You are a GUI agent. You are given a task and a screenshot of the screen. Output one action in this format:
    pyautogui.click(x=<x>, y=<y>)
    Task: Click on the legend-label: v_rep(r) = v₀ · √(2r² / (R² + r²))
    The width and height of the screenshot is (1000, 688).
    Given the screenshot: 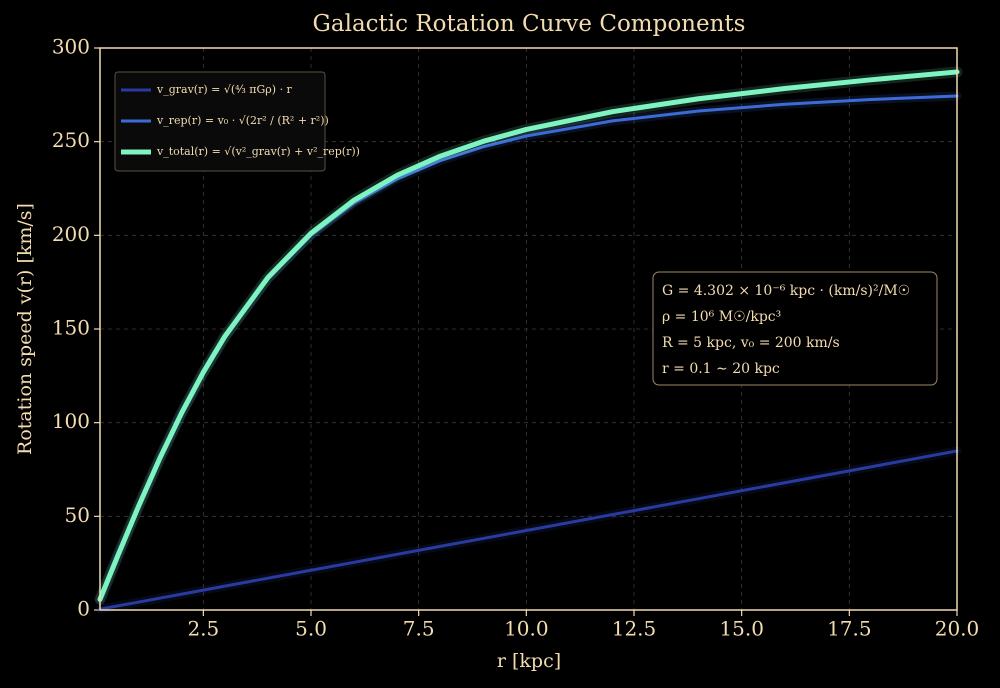 What is the action you would take?
    pyautogui.click(x=242, y=120)
    